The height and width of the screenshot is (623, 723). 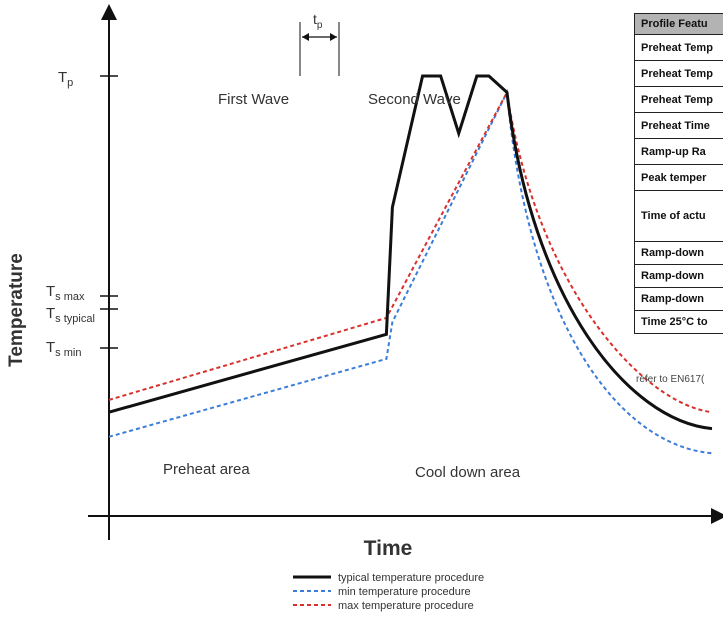 I want to click on legend-label: max temperature procedure, so click(x=406, y=606).